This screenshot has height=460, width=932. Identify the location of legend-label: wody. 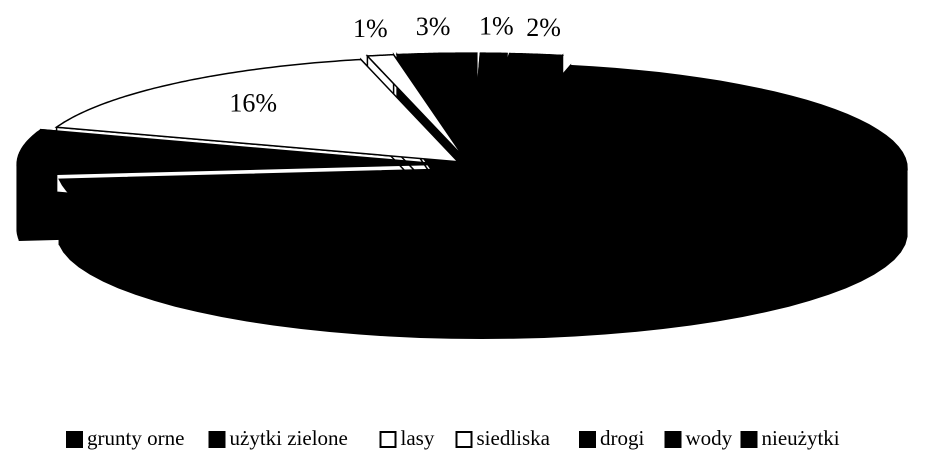
(709, 438).